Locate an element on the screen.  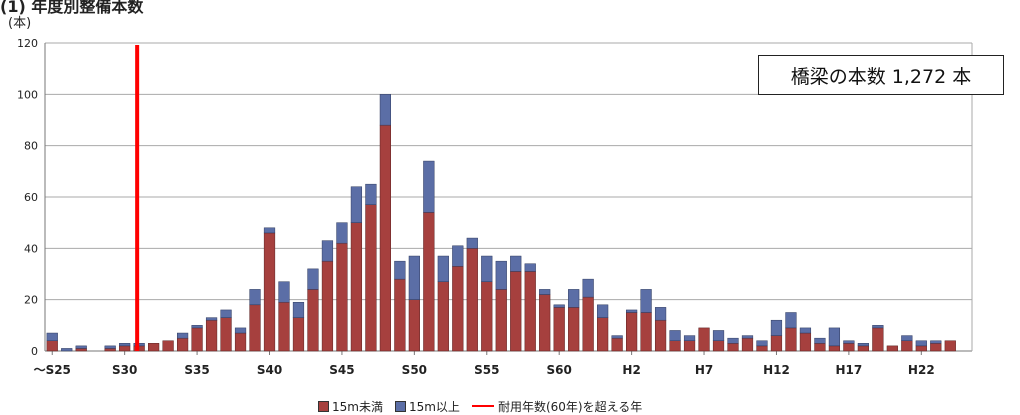
bar-15m-or-more-H13 is located at coordinates (791, 320).